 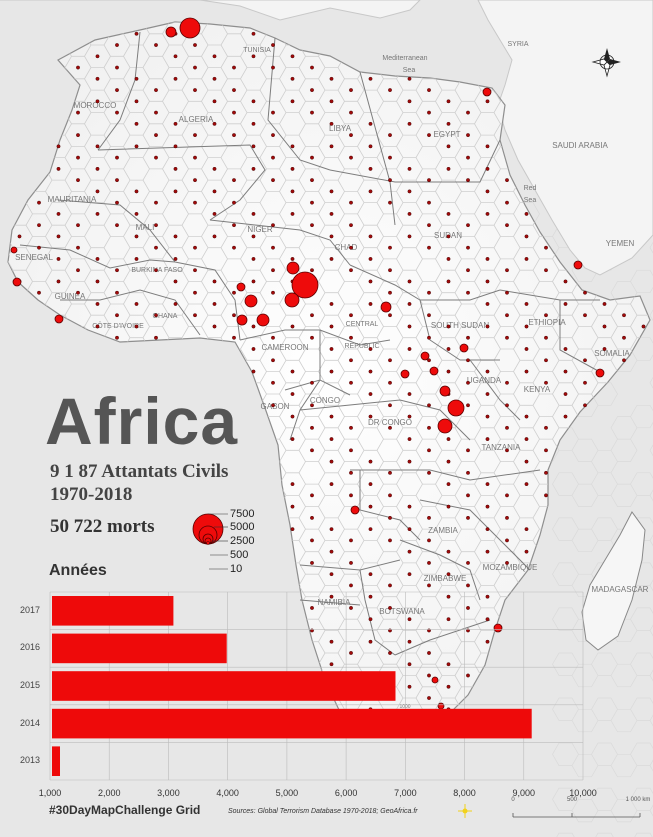 What do you see at coordinates (335, 602) in the screenshot?
I see `country-label: NAMIBIA` at bounding box center [335, 602].